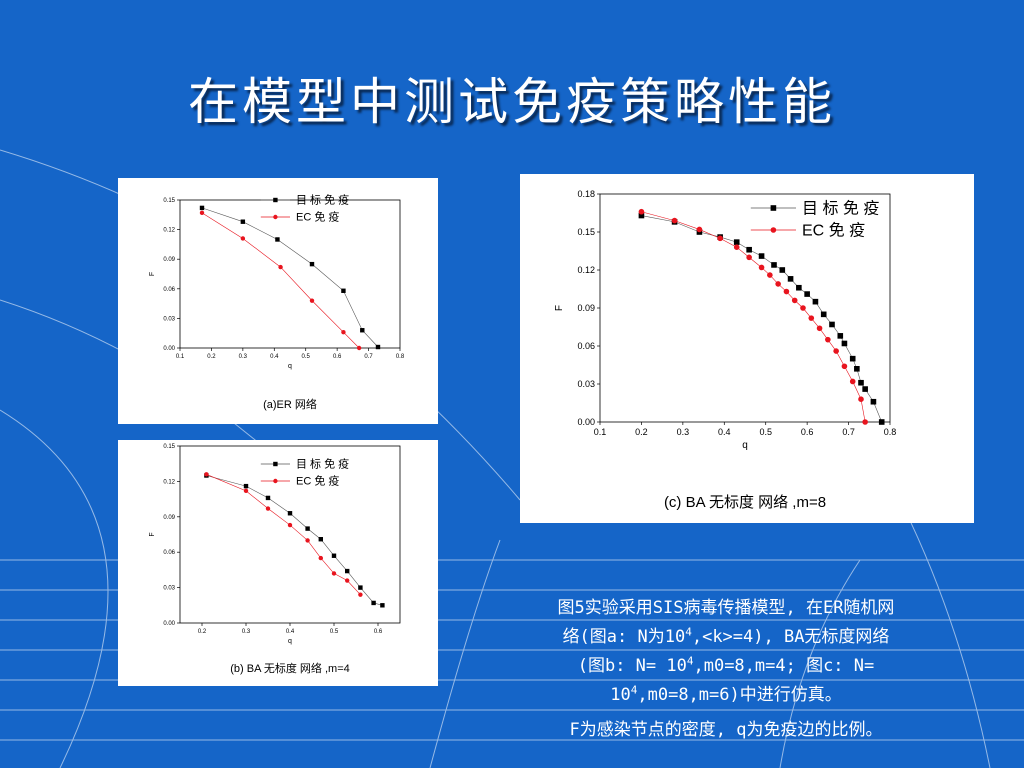 The height and width of the screenshot is (768, 1024). I want to click on caption-line-3: (图b: N= 104,m0=8,m=4; 图c: N=, so click(726, 666).